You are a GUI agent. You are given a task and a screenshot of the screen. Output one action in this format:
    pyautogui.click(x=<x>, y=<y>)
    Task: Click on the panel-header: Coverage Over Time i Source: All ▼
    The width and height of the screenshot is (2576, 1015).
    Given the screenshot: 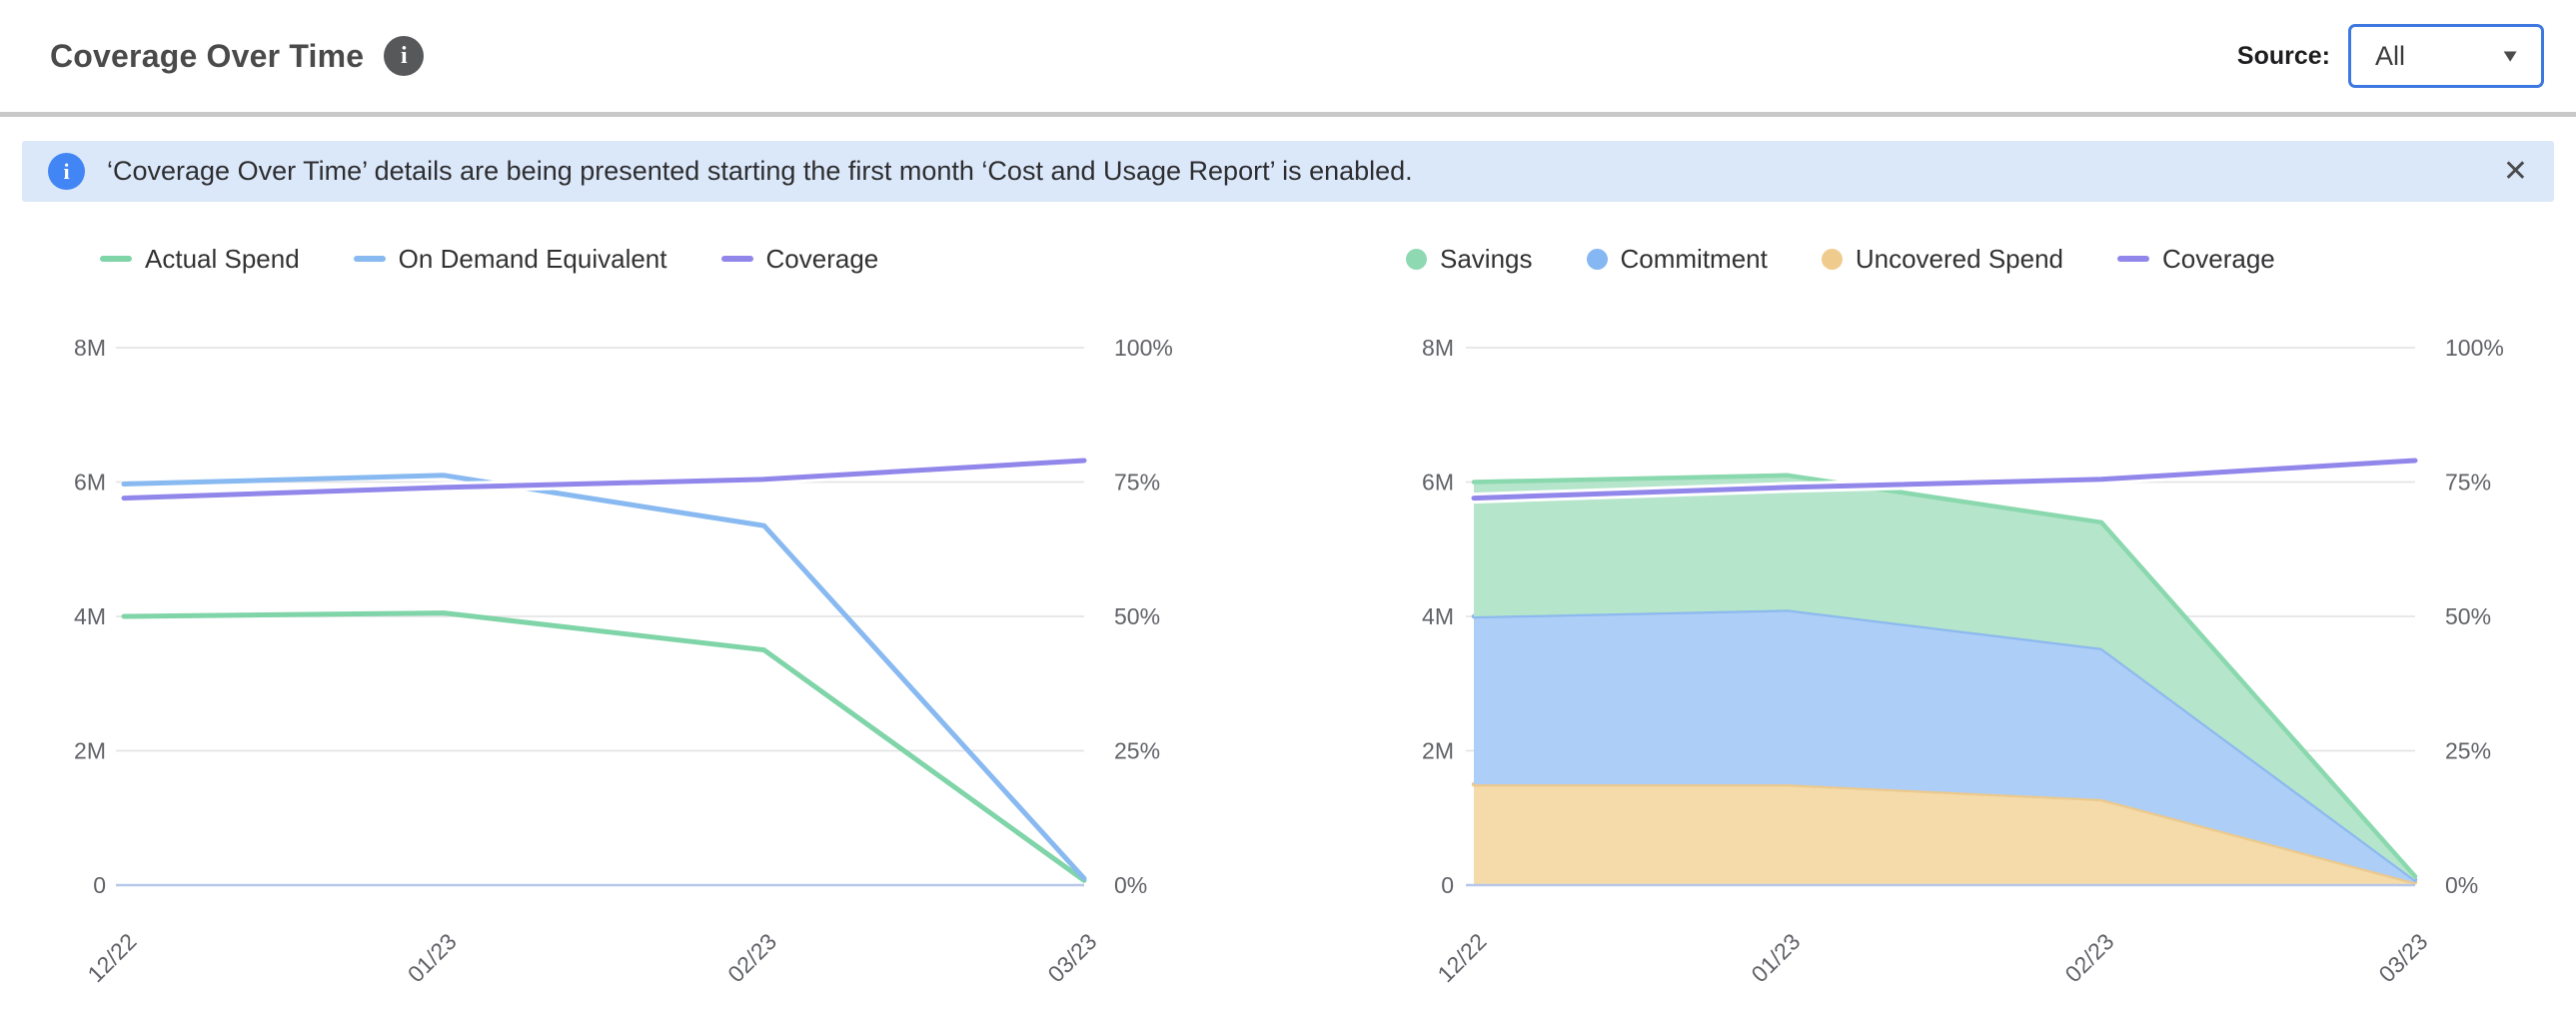 What is the action you would take?
    pyautogui.click(x=1288, y=56)
    